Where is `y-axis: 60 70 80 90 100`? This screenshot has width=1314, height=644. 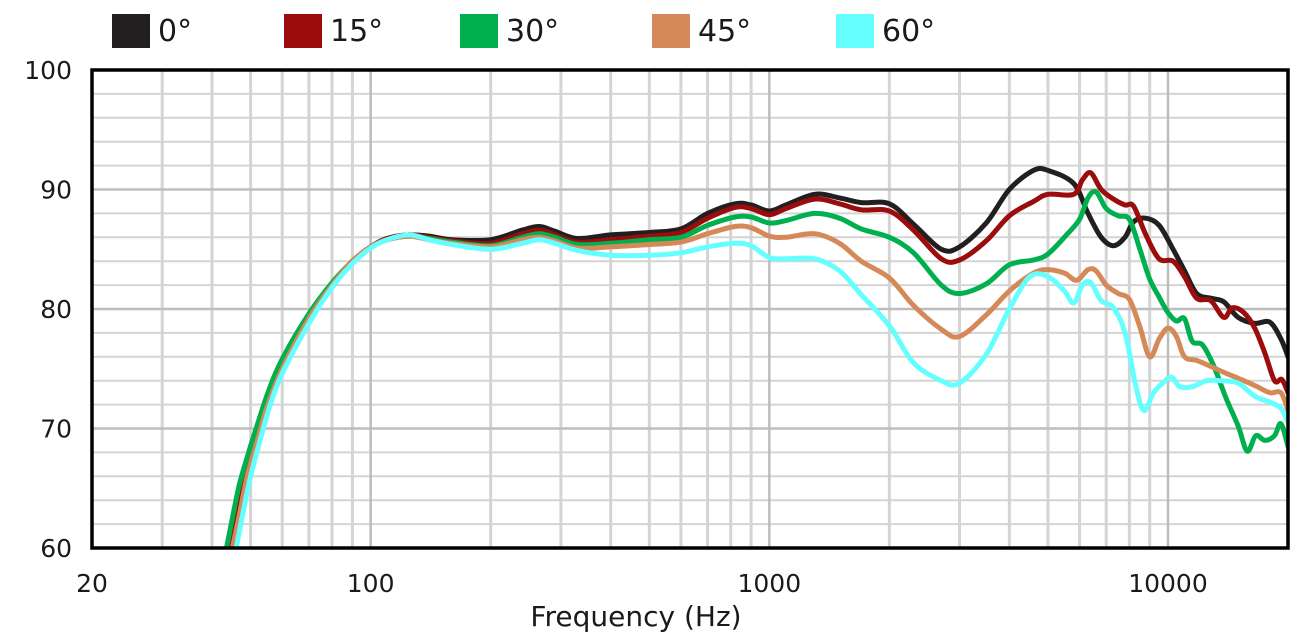 y-axis: 60 70 80 90 100 is located at coordinates (48, 309).